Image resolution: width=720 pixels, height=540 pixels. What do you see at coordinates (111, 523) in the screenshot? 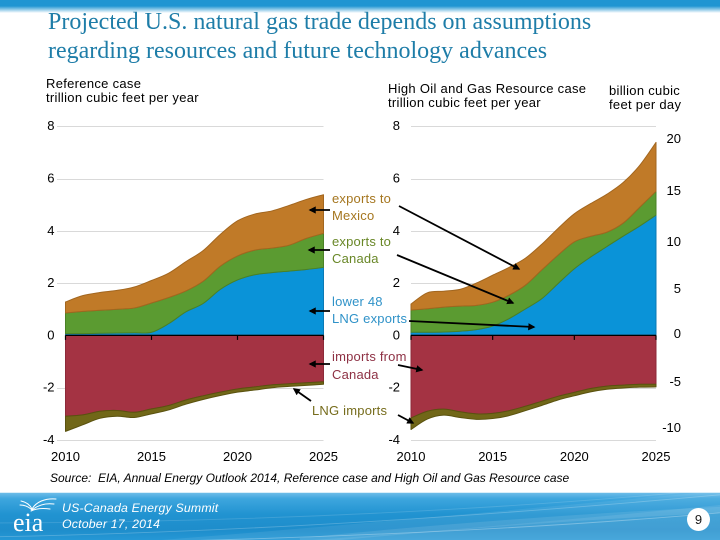
I see `footer-date: October 17, 2014` at bounding box center [111, 523].